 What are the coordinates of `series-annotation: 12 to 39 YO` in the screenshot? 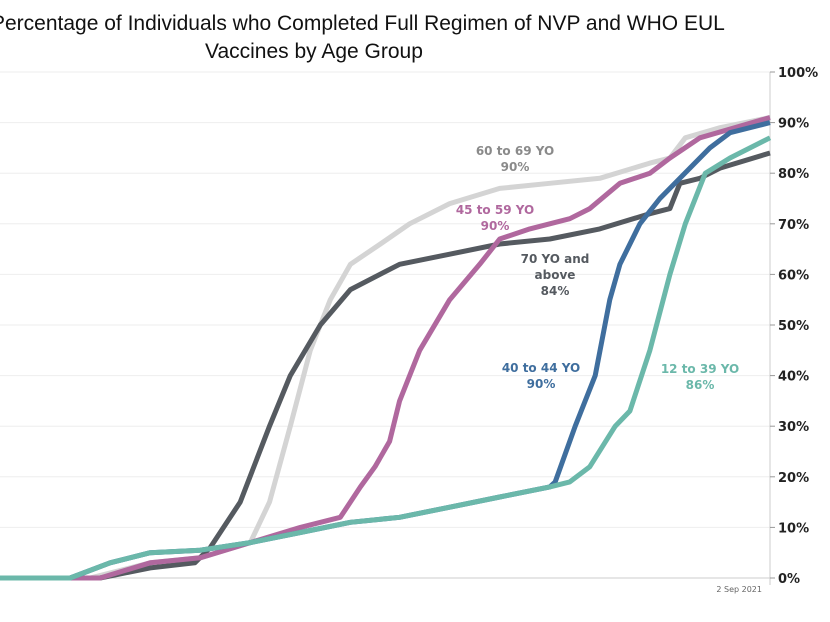 It's located at (700, 369).